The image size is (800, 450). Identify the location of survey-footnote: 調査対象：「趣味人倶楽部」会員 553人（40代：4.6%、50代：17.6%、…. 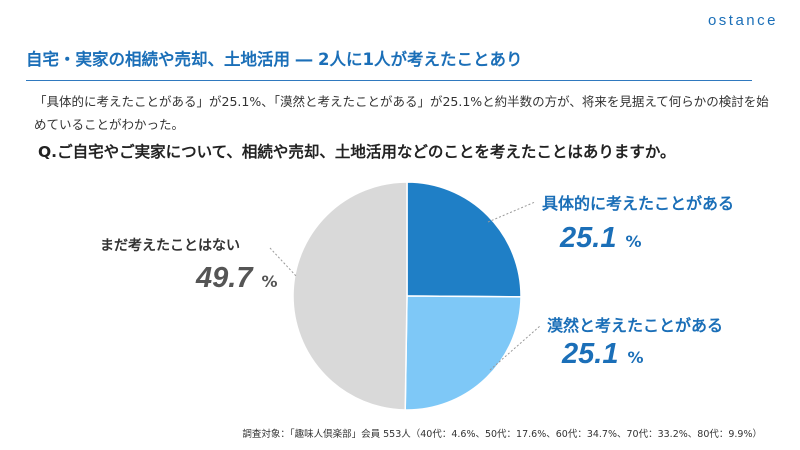
(502, 434).